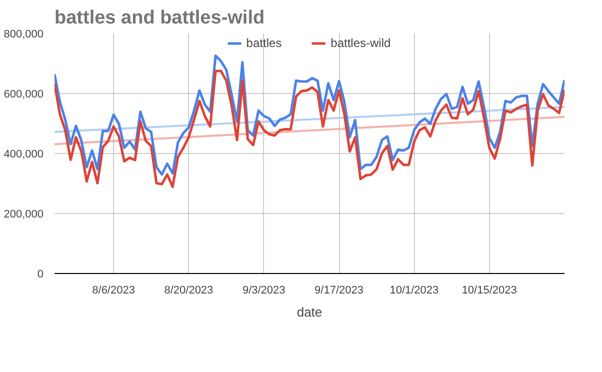 The image size is (602, 372). I want to click on x-tick-label: 10/15/2023, so click(489, 290).